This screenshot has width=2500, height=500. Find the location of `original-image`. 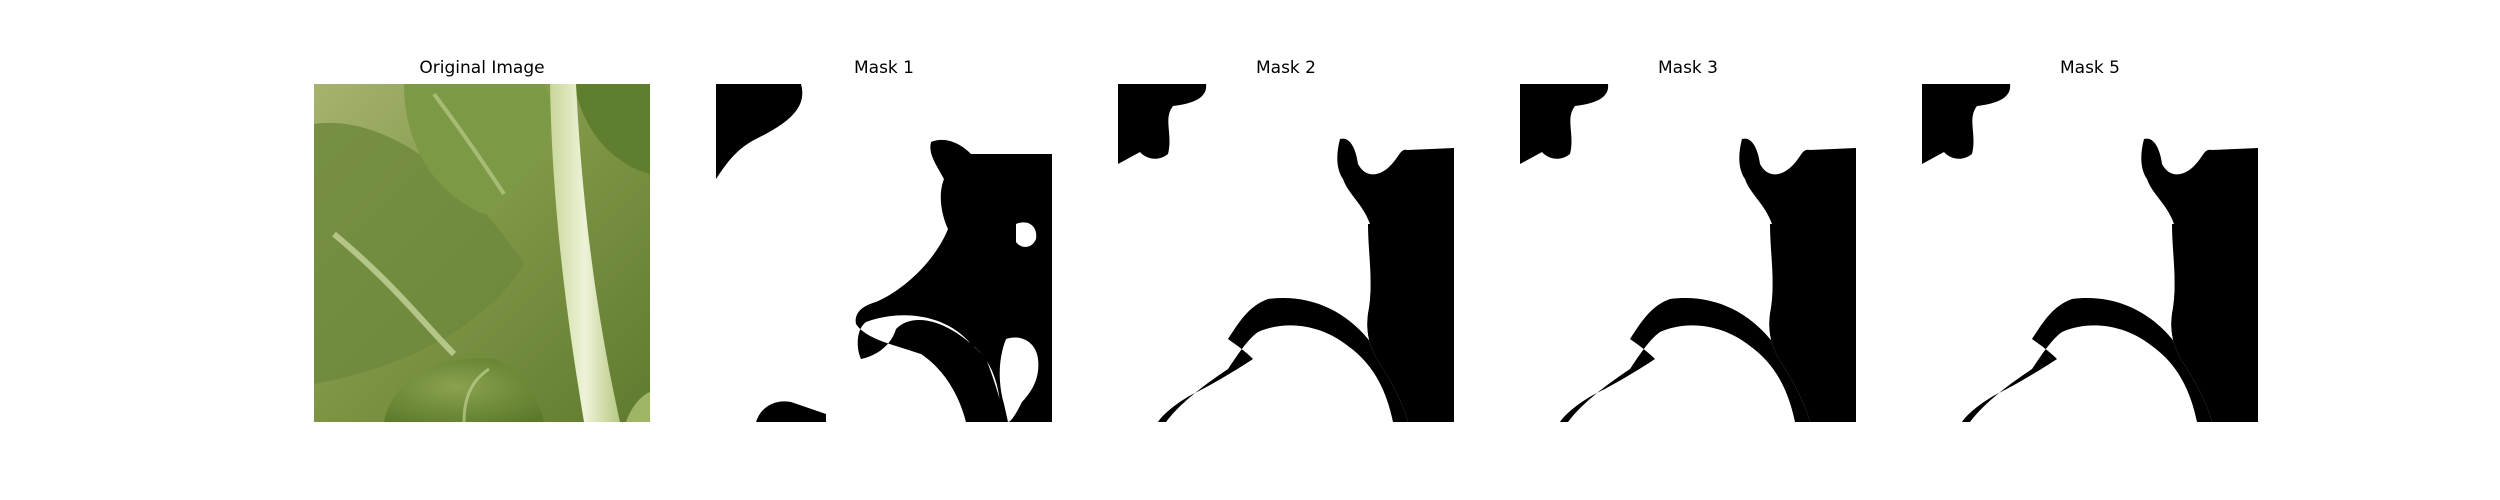

original-image is located at coordinates (482, 253).